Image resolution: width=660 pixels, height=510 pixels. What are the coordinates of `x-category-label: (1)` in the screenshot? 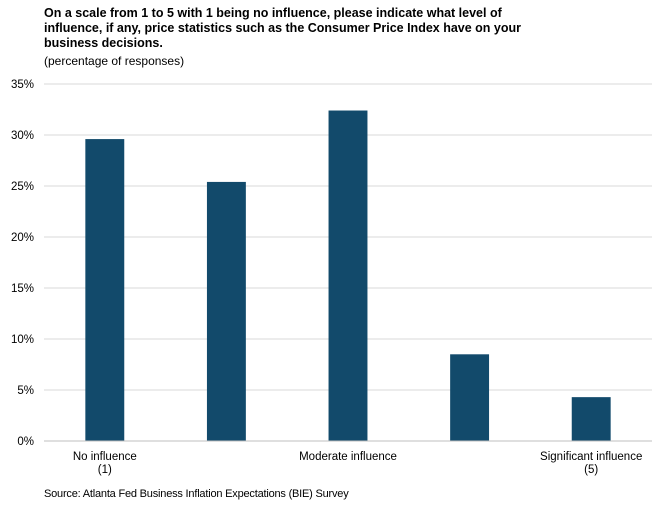 It's located at (105, 470).